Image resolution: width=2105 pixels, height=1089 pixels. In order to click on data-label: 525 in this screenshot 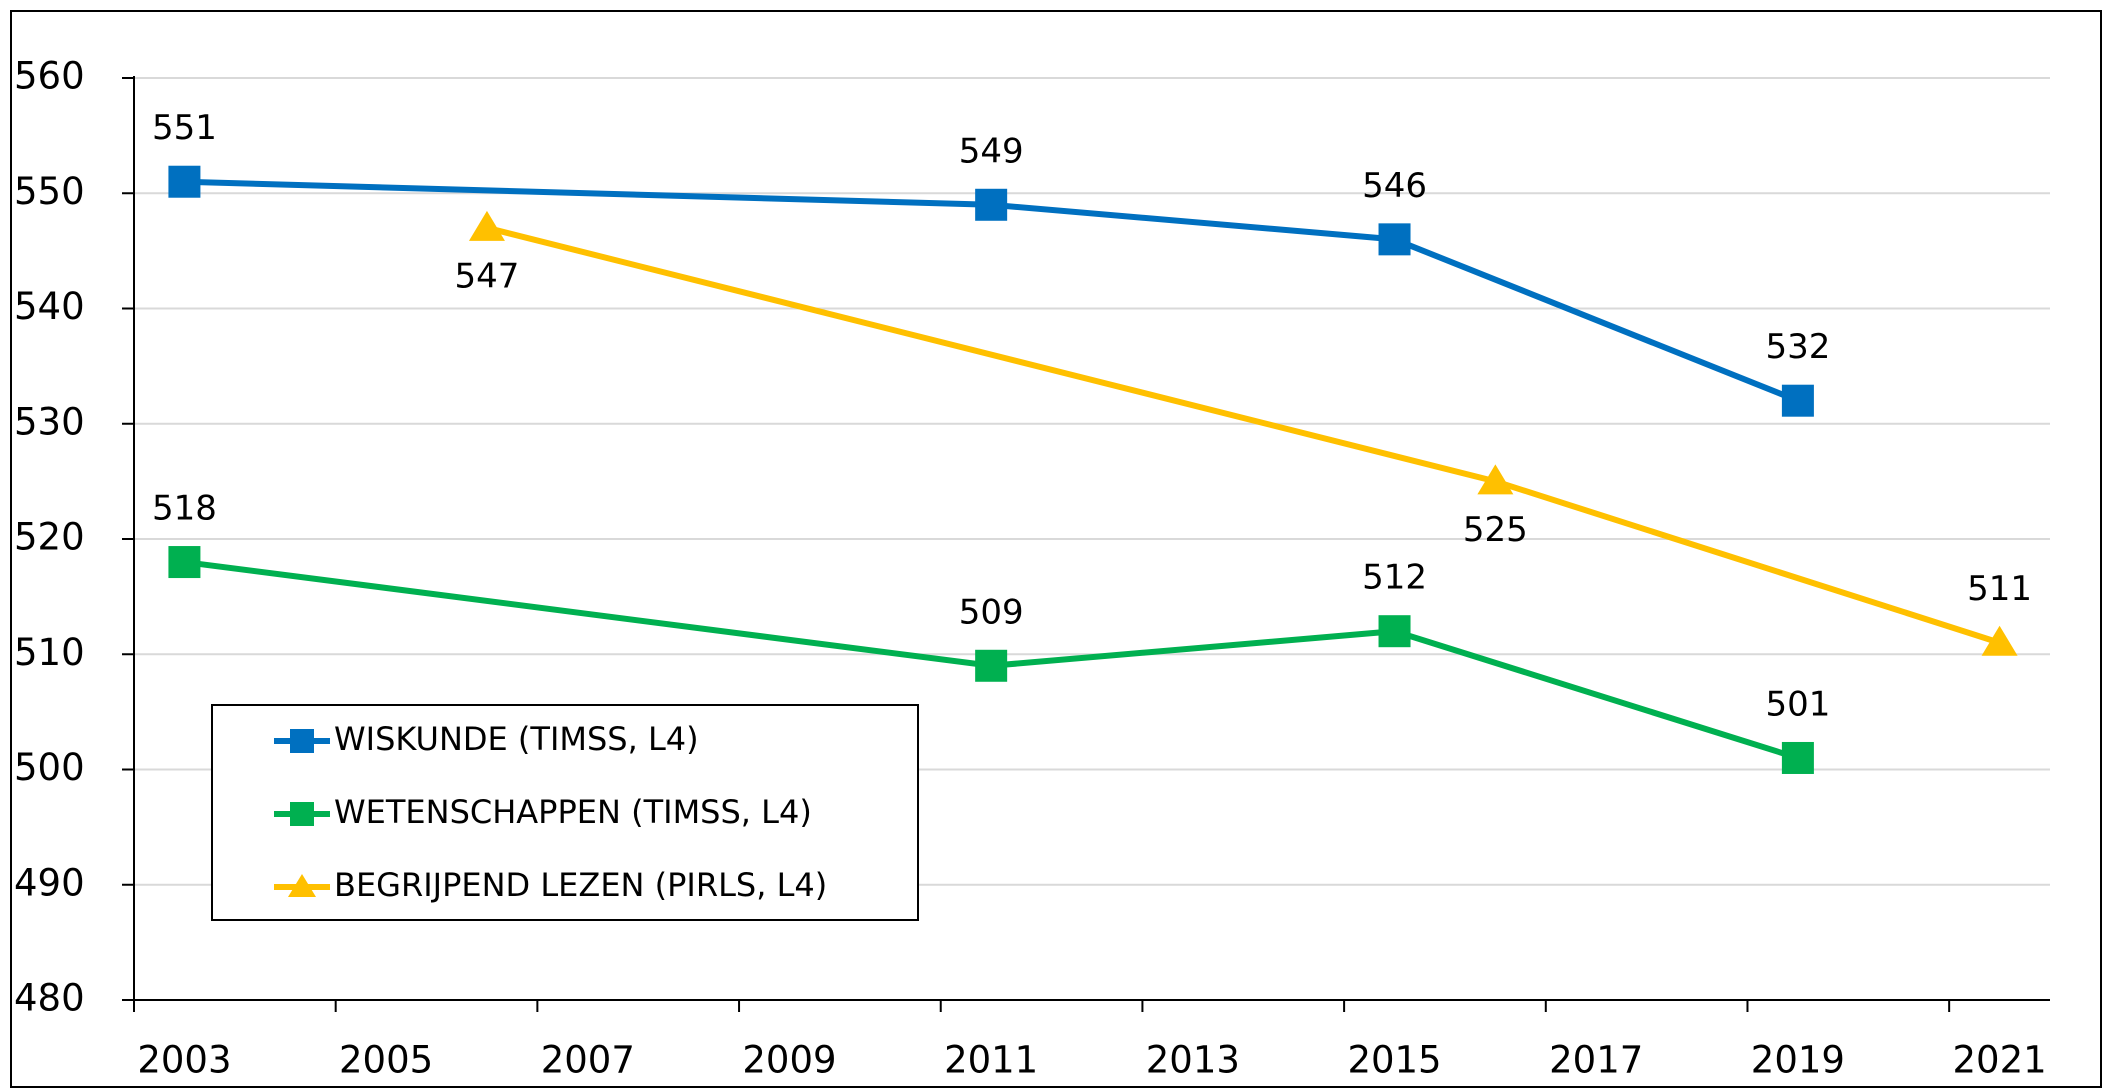, I will do `click(1495, 530)`.